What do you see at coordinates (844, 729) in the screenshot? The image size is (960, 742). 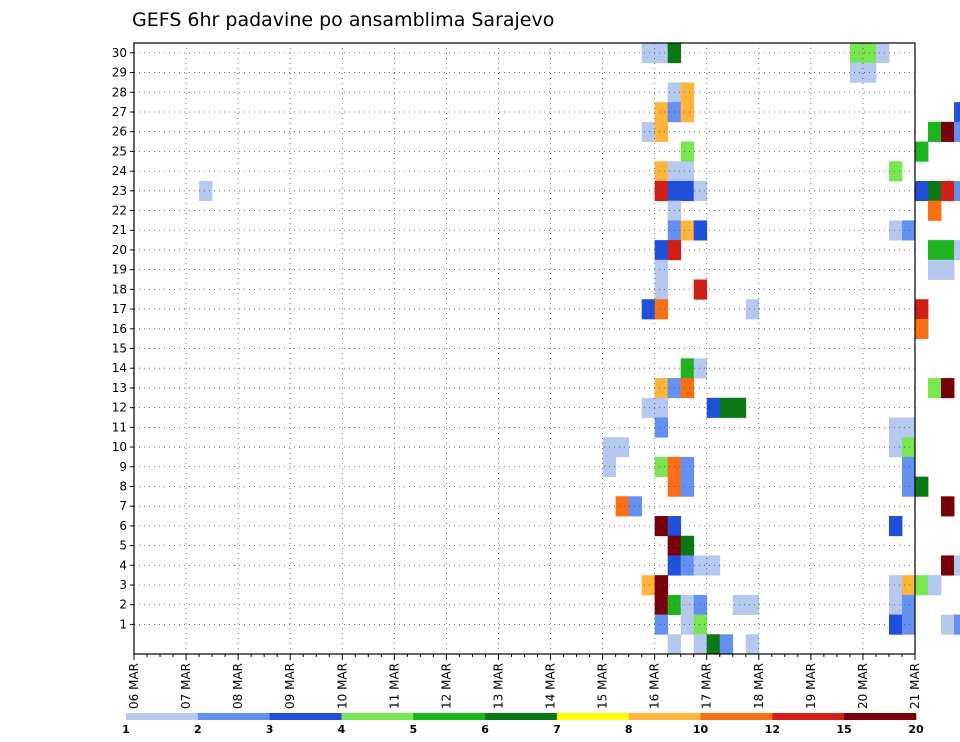 I see `legend-label: 15` at bounding box center [844, 729].